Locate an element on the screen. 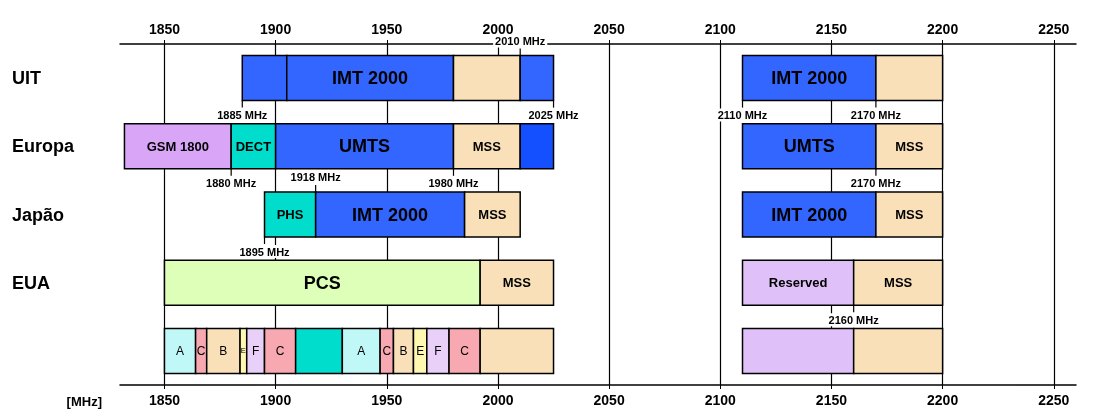 Image resolution: width=1093 pixels, height=409 pixels. x-tick-label: 1900 is located at coordinates (276, 29).